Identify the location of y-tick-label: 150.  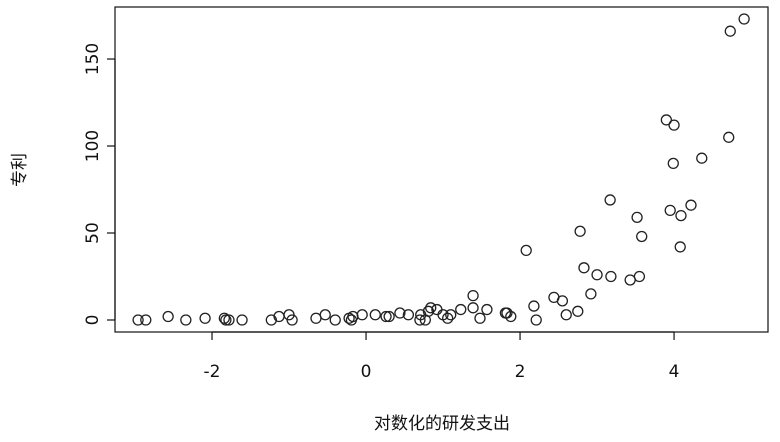
(93, 59).